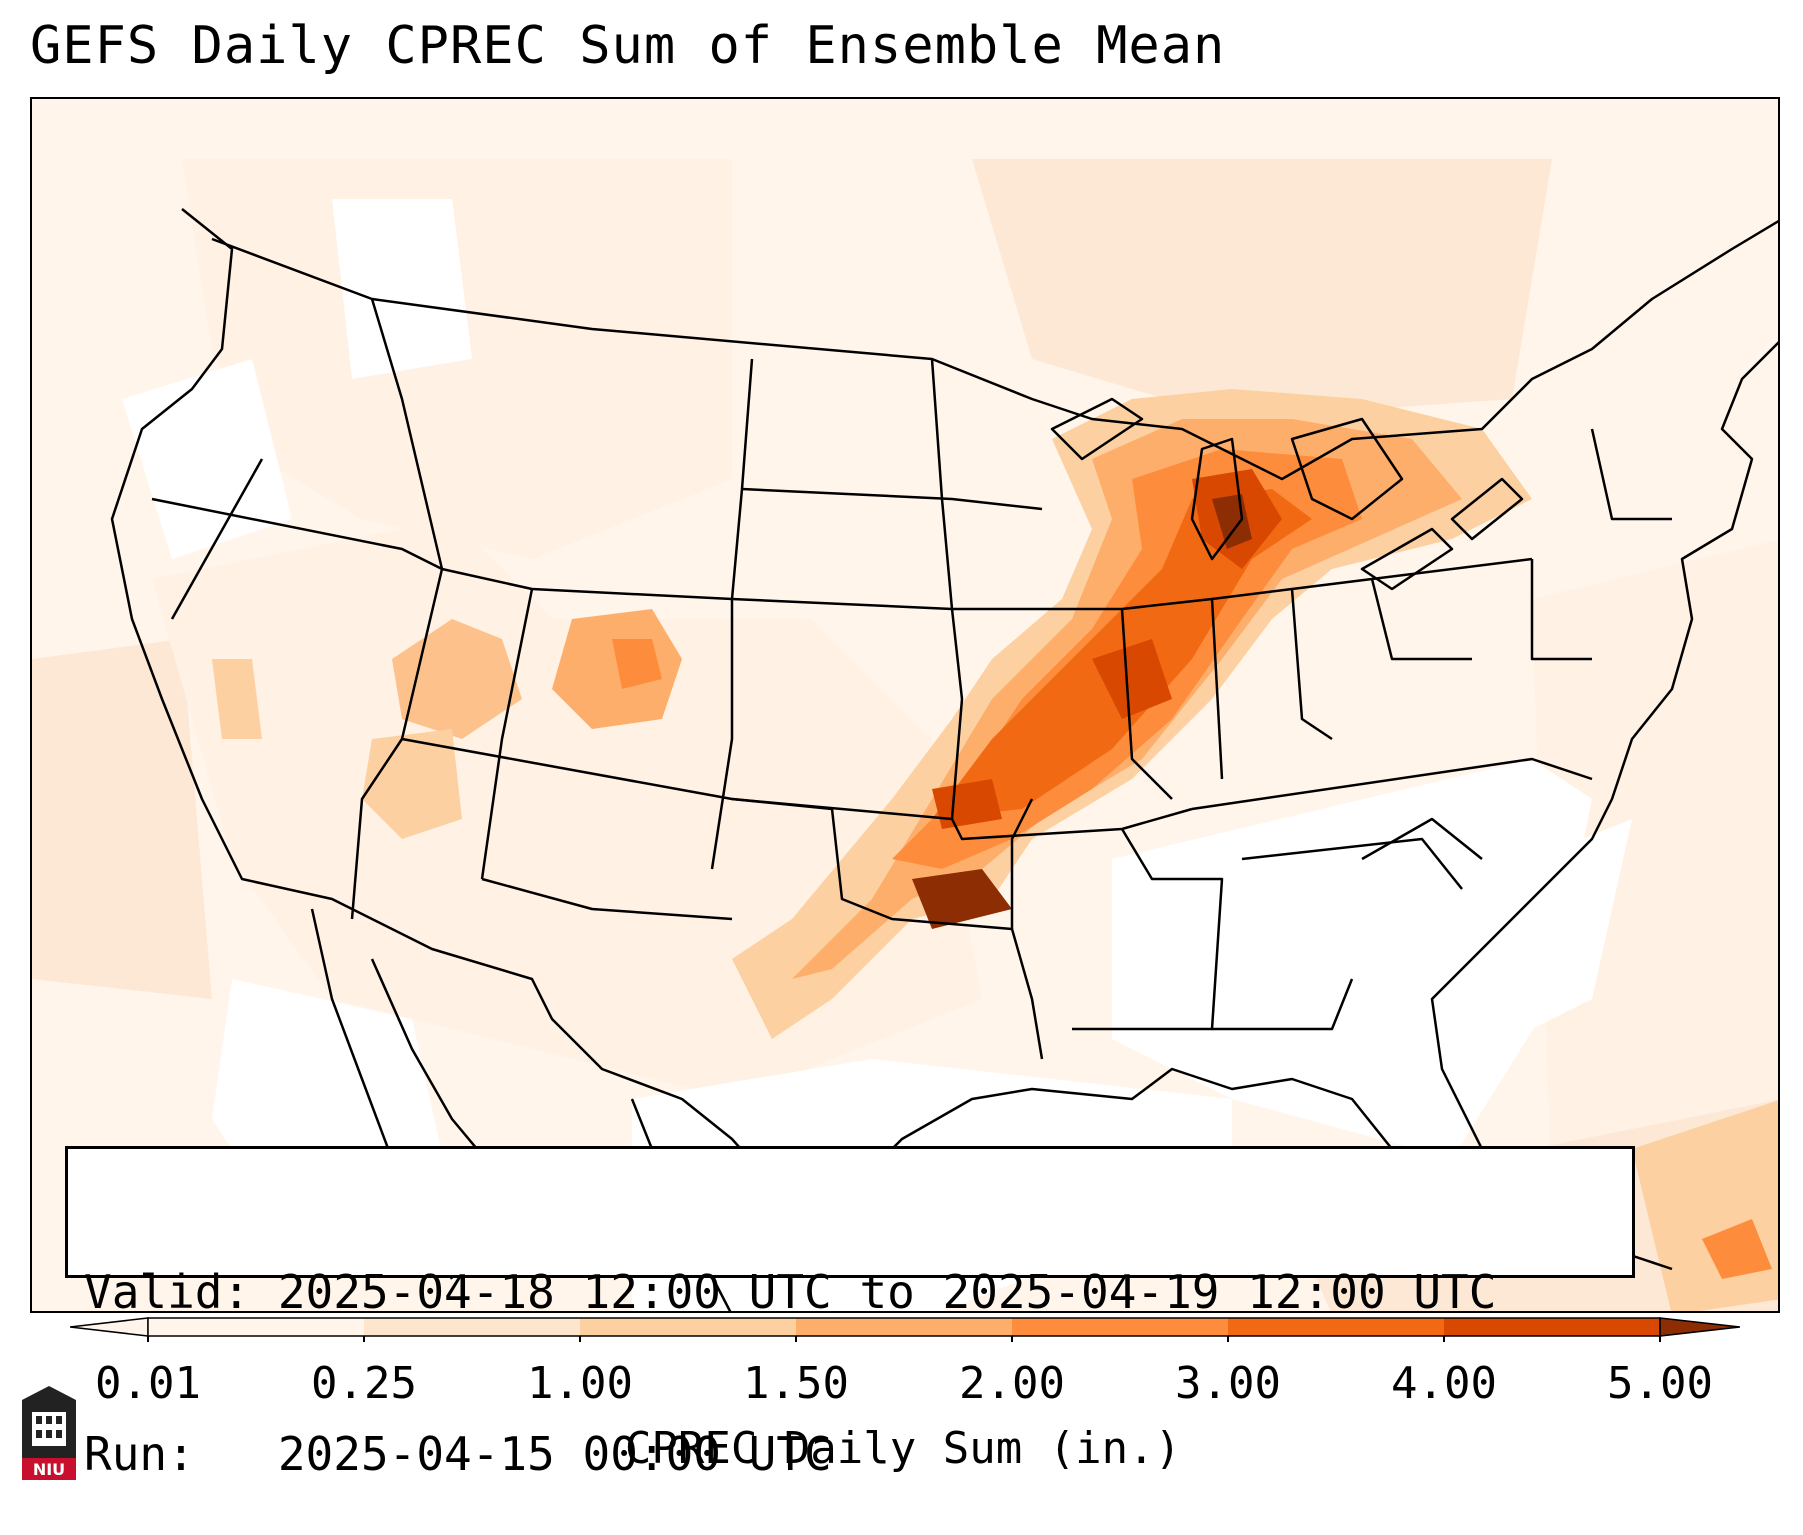  I want to click on run-line: Run: 2025-04-15 00:00 UTC, so click(458, 1454).